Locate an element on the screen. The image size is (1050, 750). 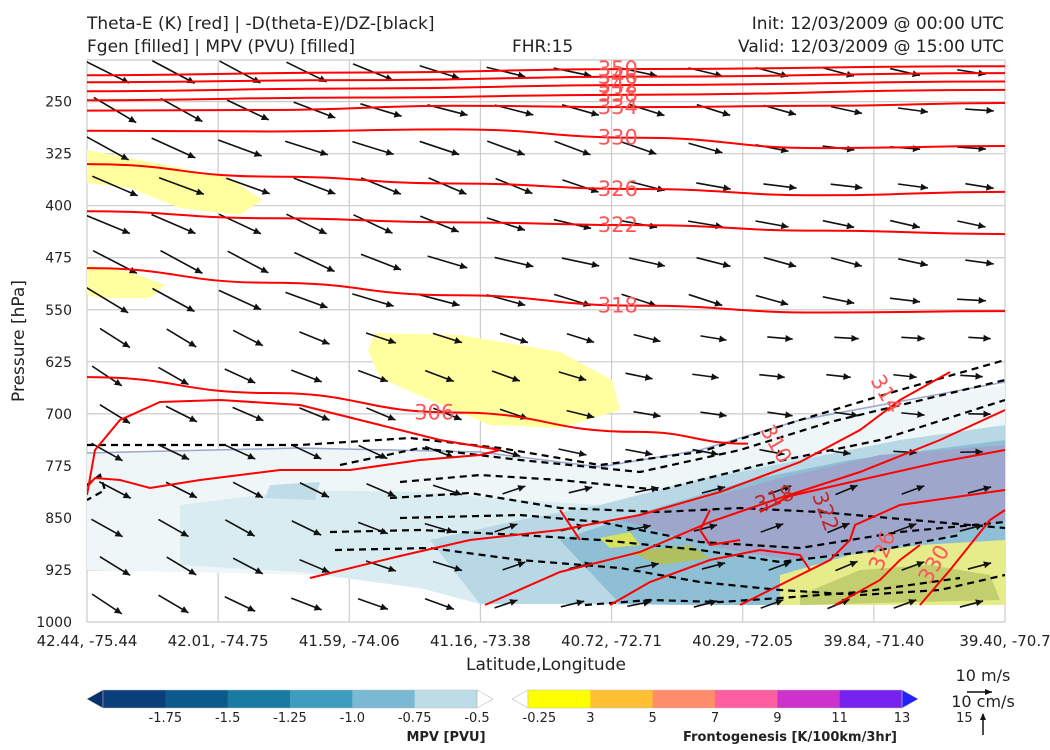
y-tick-label: 700 is located at coordinates (58, 415).